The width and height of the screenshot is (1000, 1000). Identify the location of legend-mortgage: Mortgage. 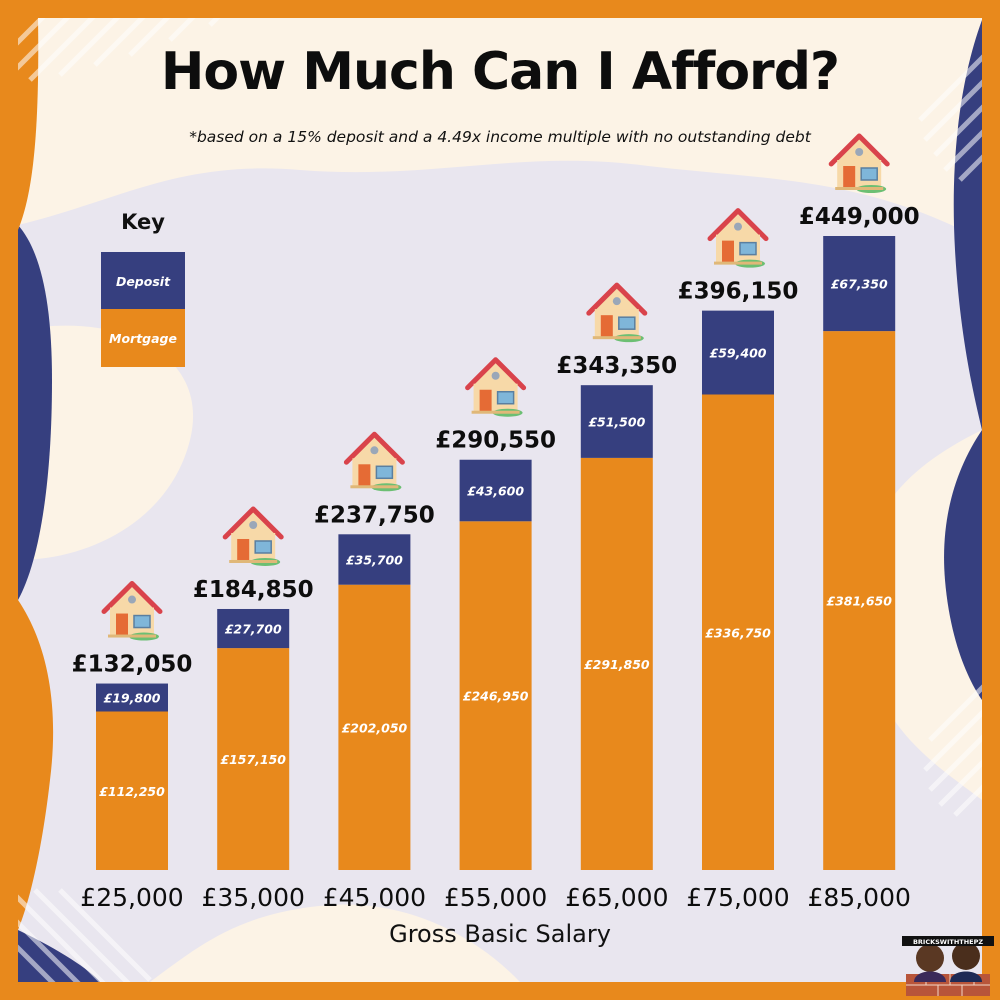
(143, 338).